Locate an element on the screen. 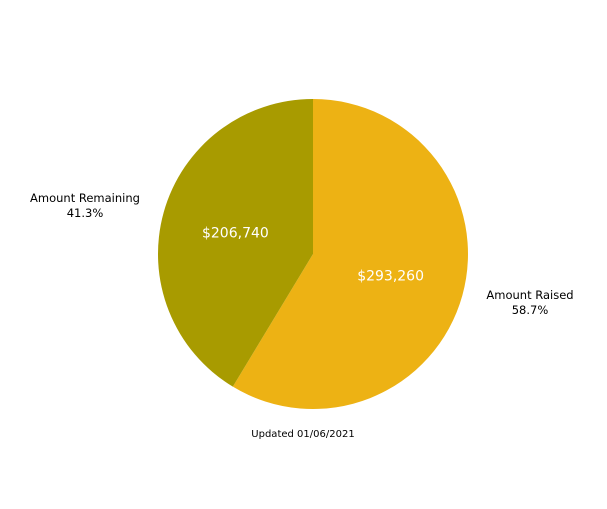  slice-category-label: Amount Raised is located at coordinates (529, 295).